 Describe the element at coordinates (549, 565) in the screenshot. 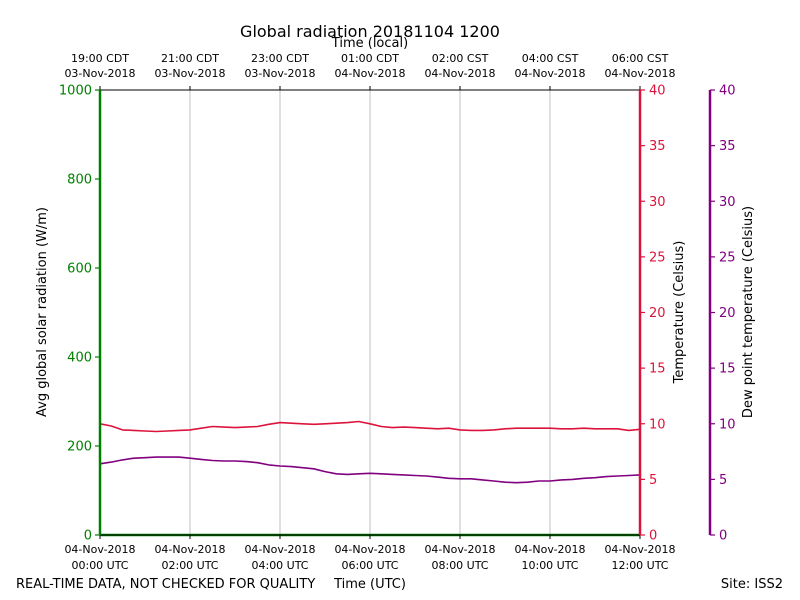

I see `bottom-x-tick-label: 10:00 UTC` at that location.